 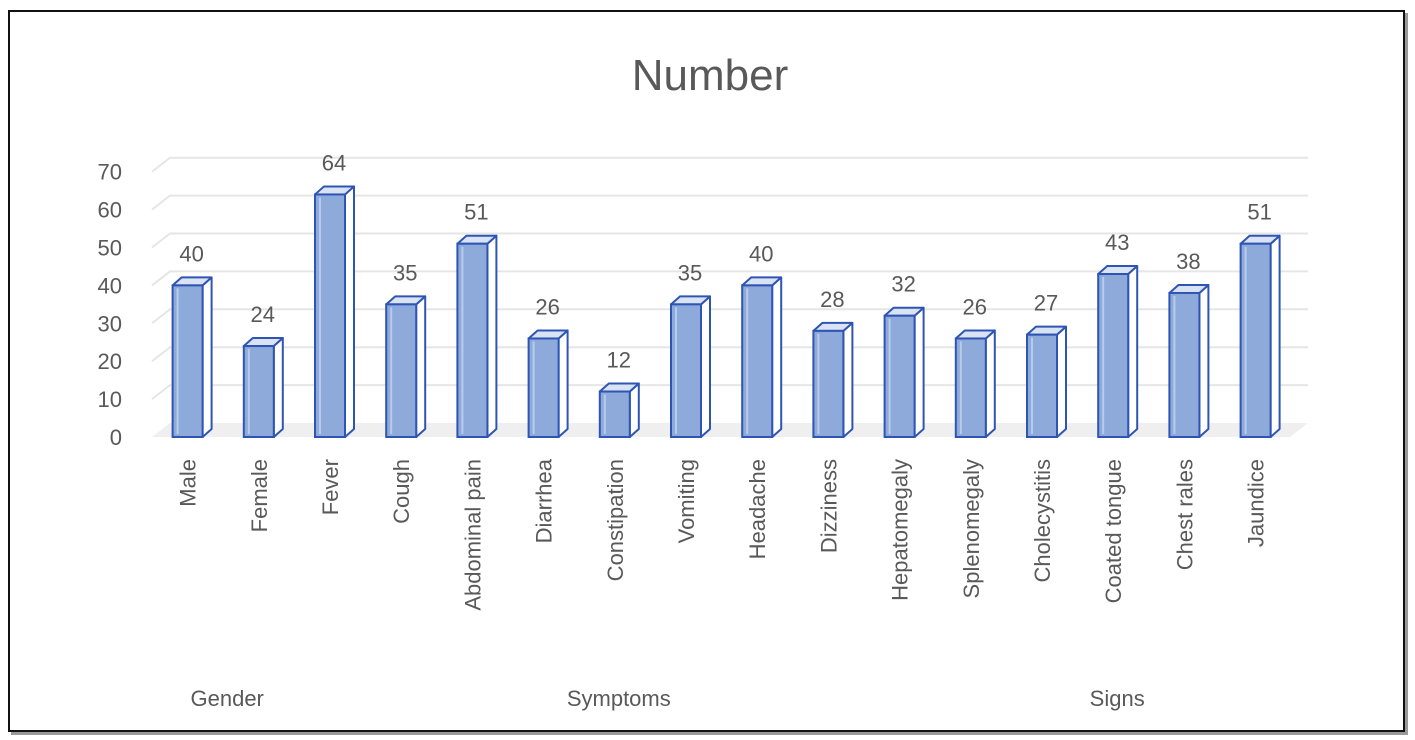 What do you see at coordinates (730, 430) in the screenshot?
I see `chart-floor` at bounding box center [730, 430].